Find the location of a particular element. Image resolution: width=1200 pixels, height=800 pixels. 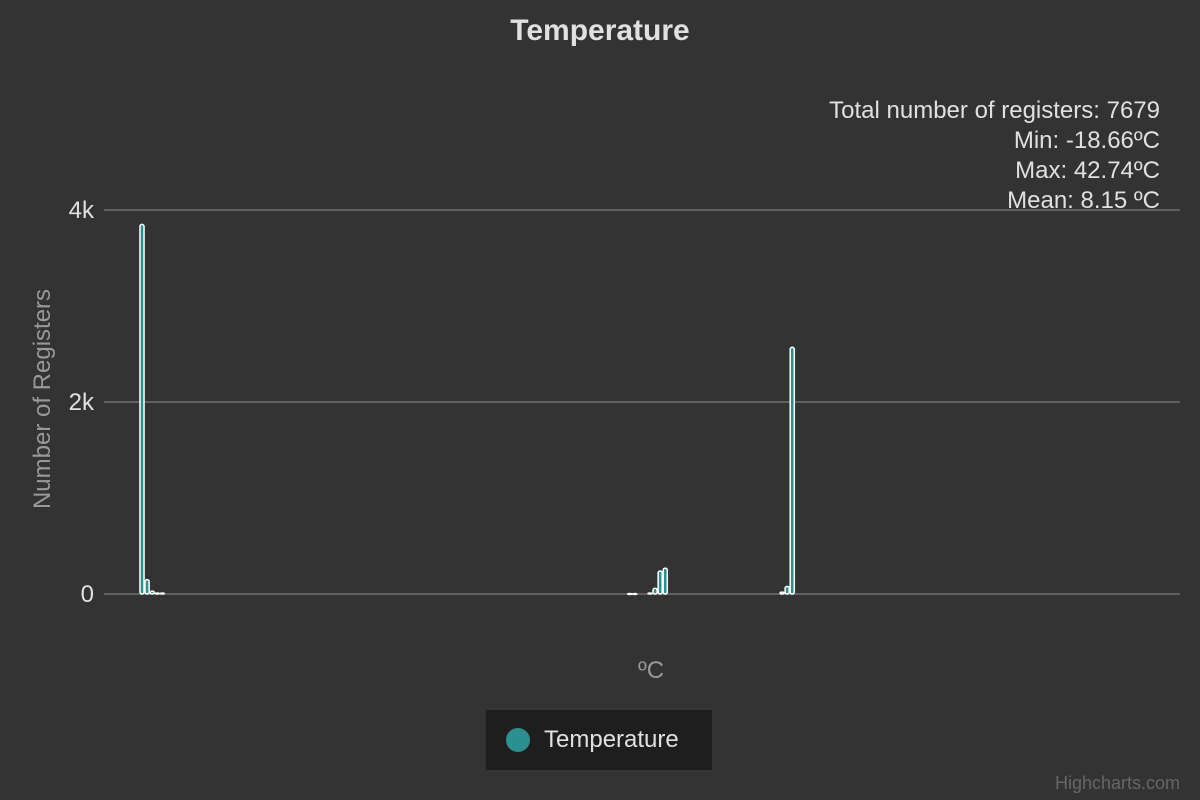

legend-item-temperature: Temperature is located at coordinates (599, 740).